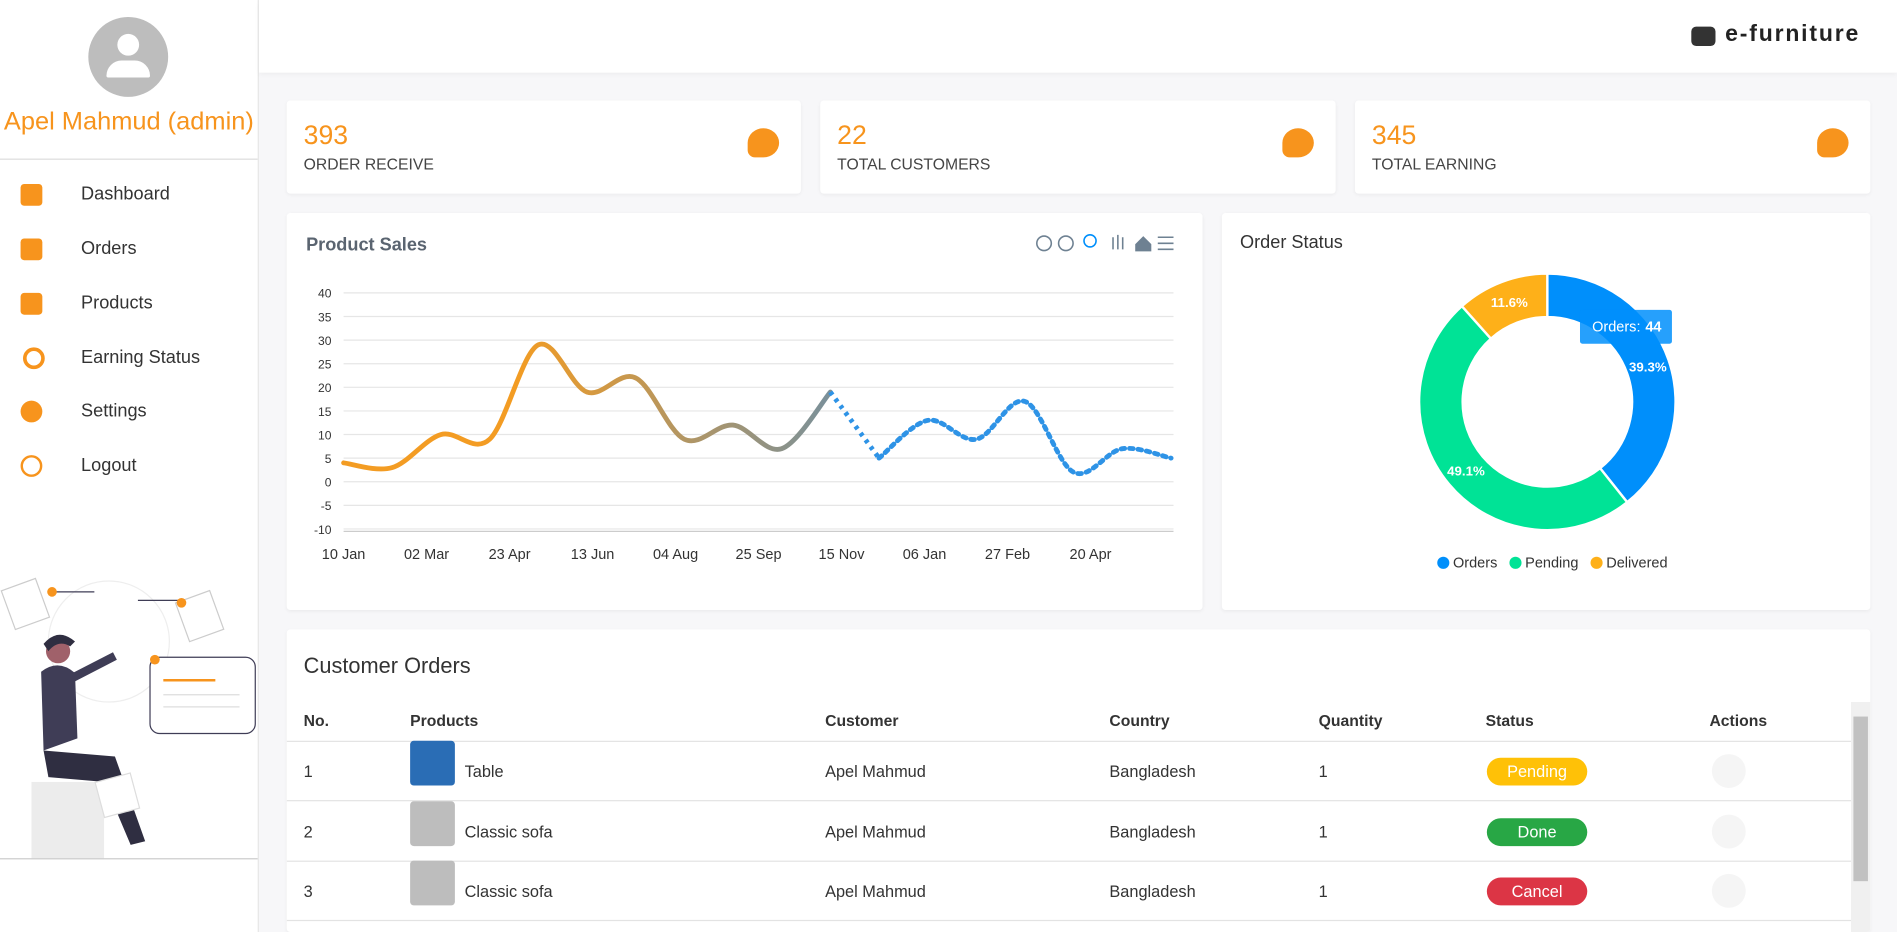 This screenshot has height=932, width=1897. I want to click on menu-item: Logout, so click(109, 465).